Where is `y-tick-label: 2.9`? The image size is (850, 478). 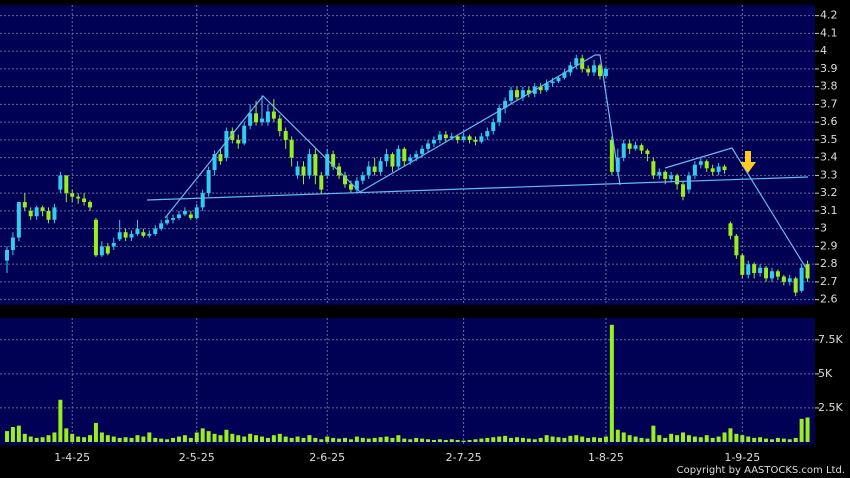 y-tick-label: 2.9 is located at coordinates (829, 245).